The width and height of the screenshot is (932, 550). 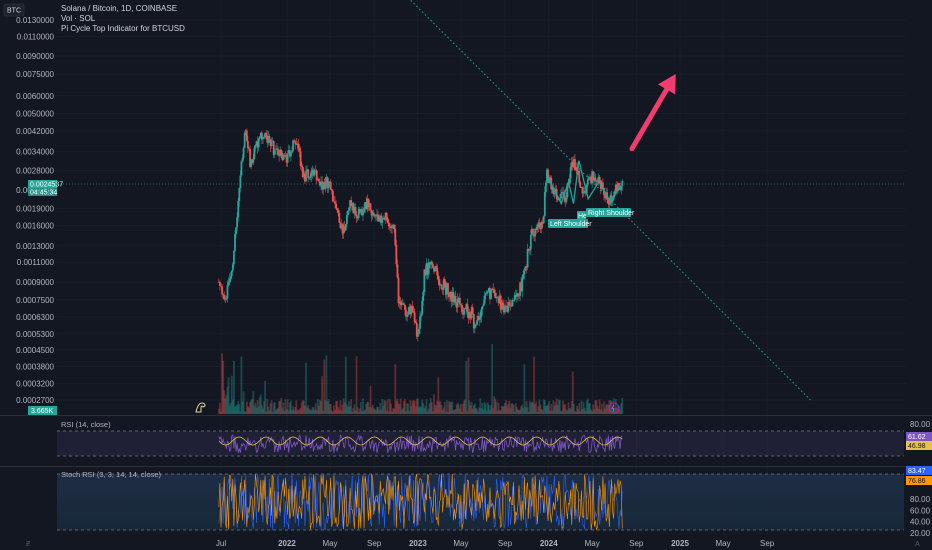 What do you see at coordinates (35, 350) in the screenshot?
I see `price-tick-label: 0.0004500` at bounding box center [35, 350].